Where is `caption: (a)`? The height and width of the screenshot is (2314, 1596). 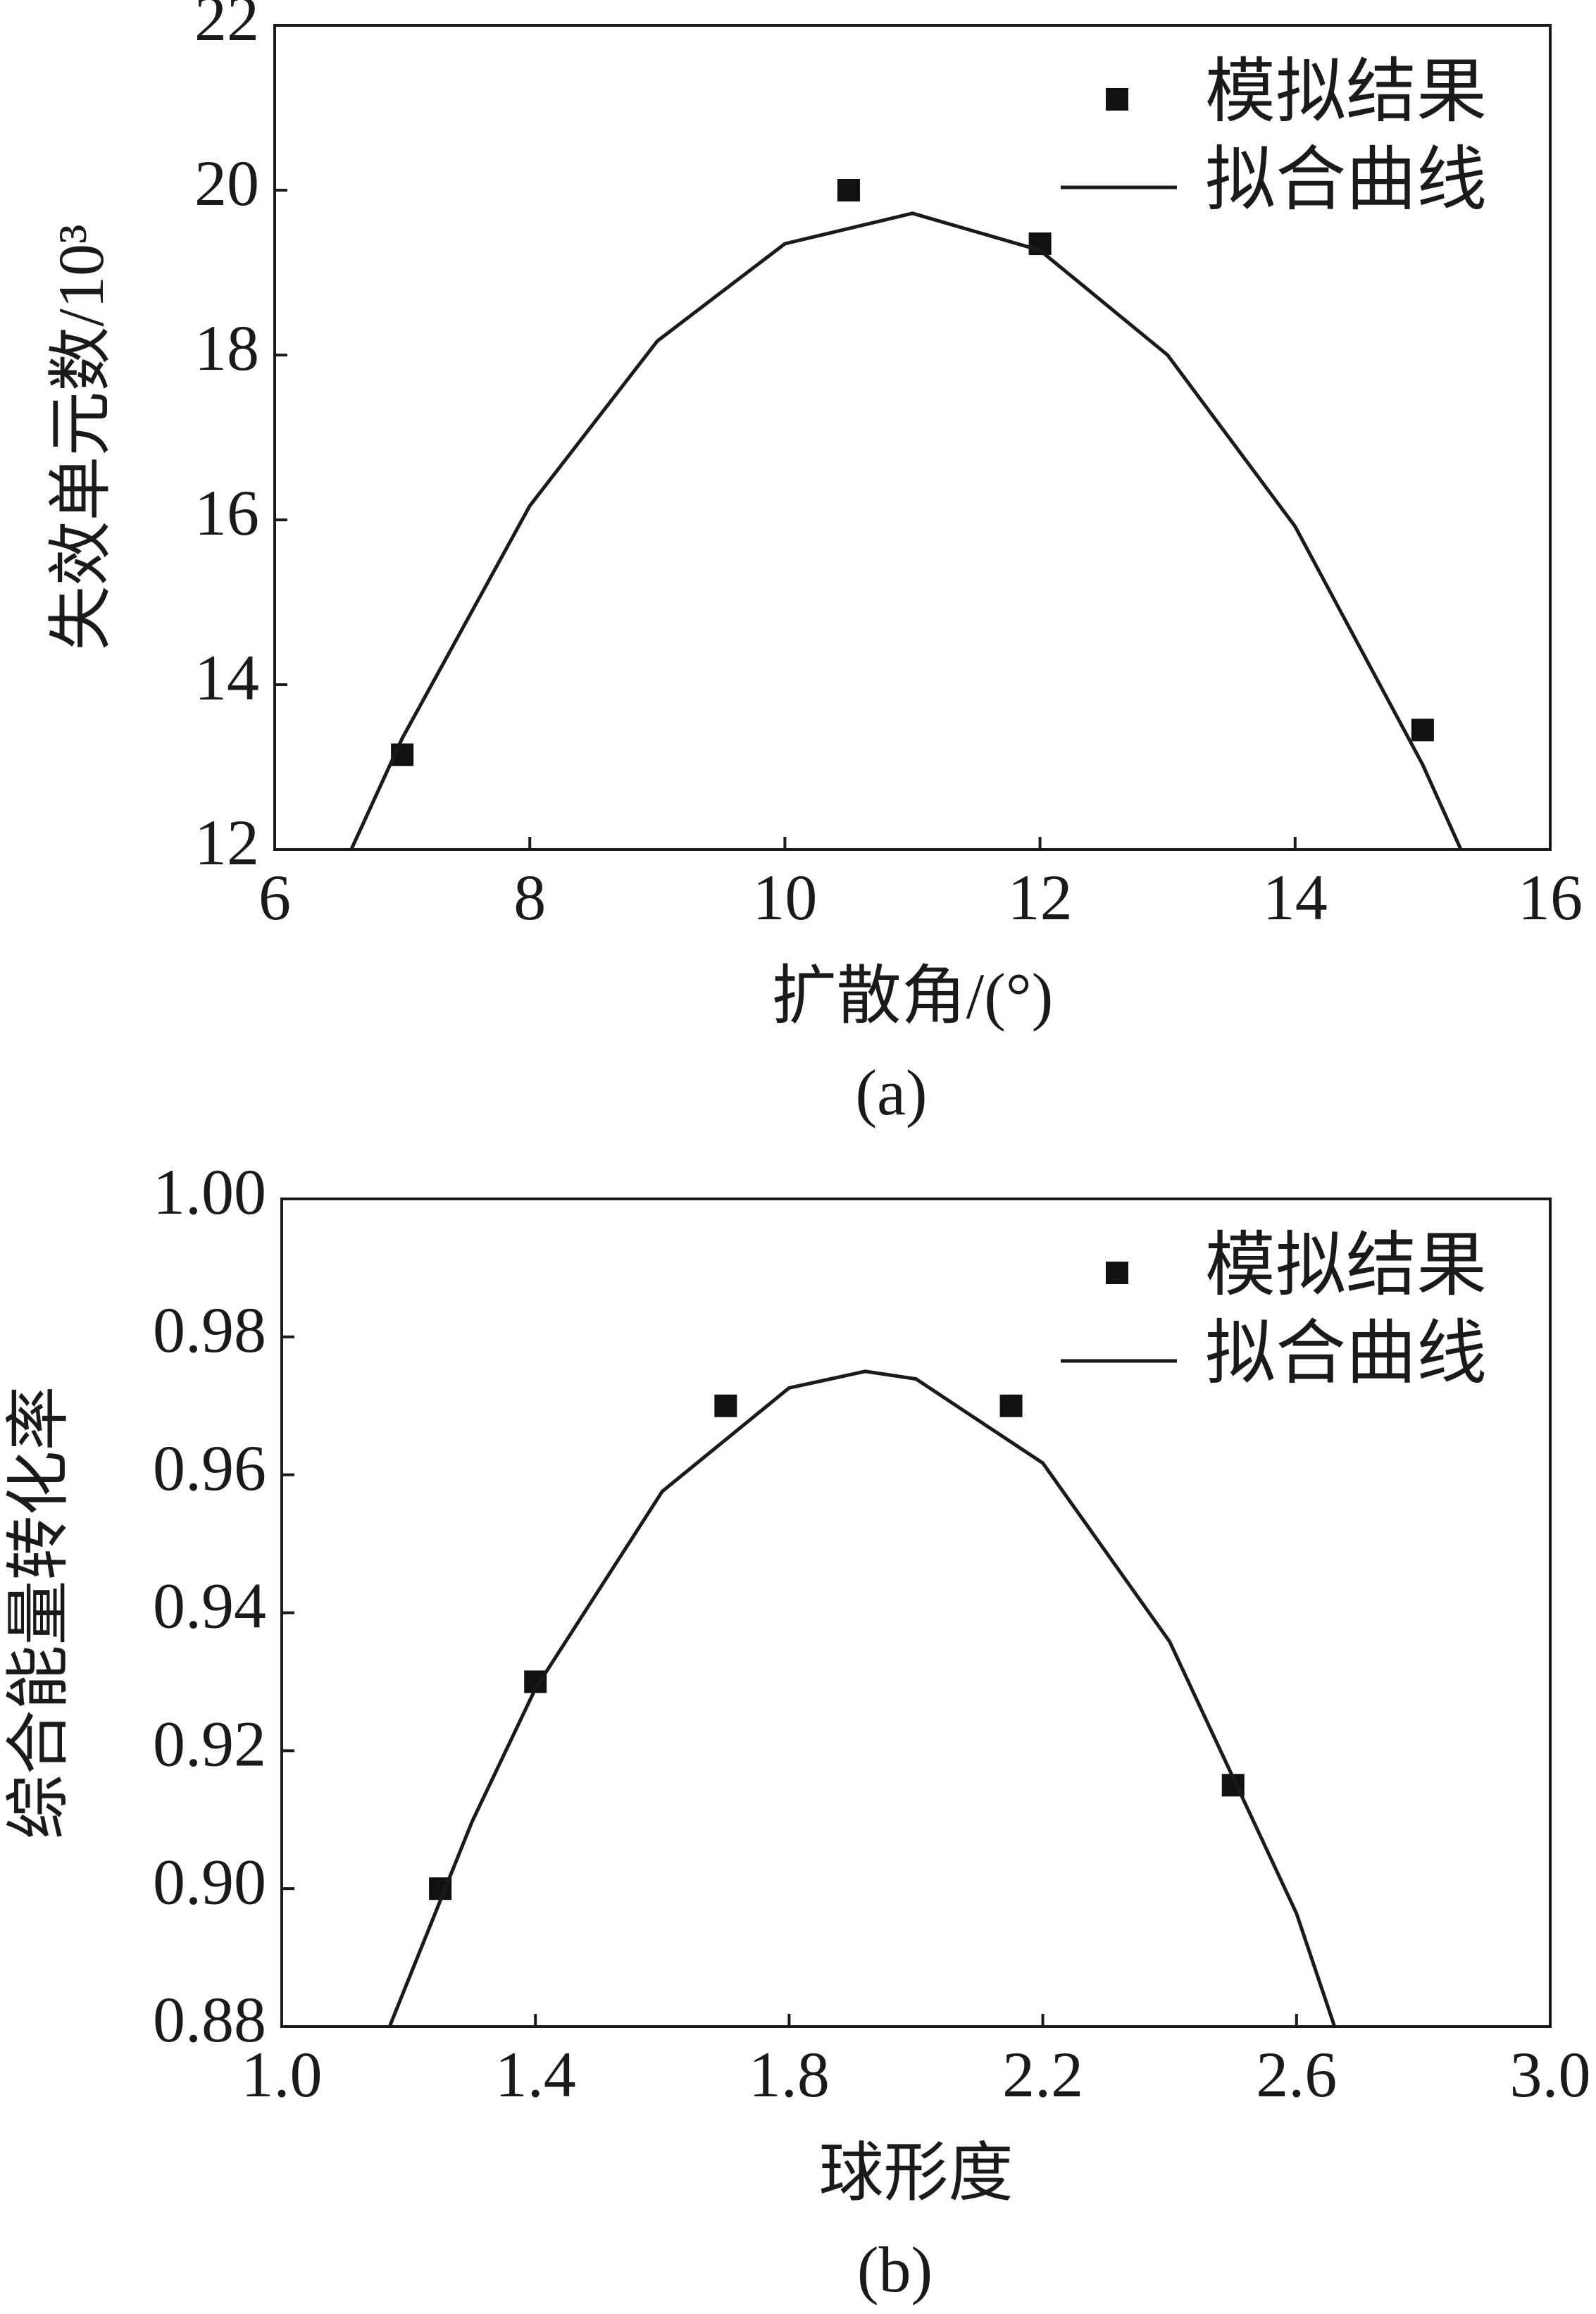
caption: (a) is located at coordinates (891, 1092).